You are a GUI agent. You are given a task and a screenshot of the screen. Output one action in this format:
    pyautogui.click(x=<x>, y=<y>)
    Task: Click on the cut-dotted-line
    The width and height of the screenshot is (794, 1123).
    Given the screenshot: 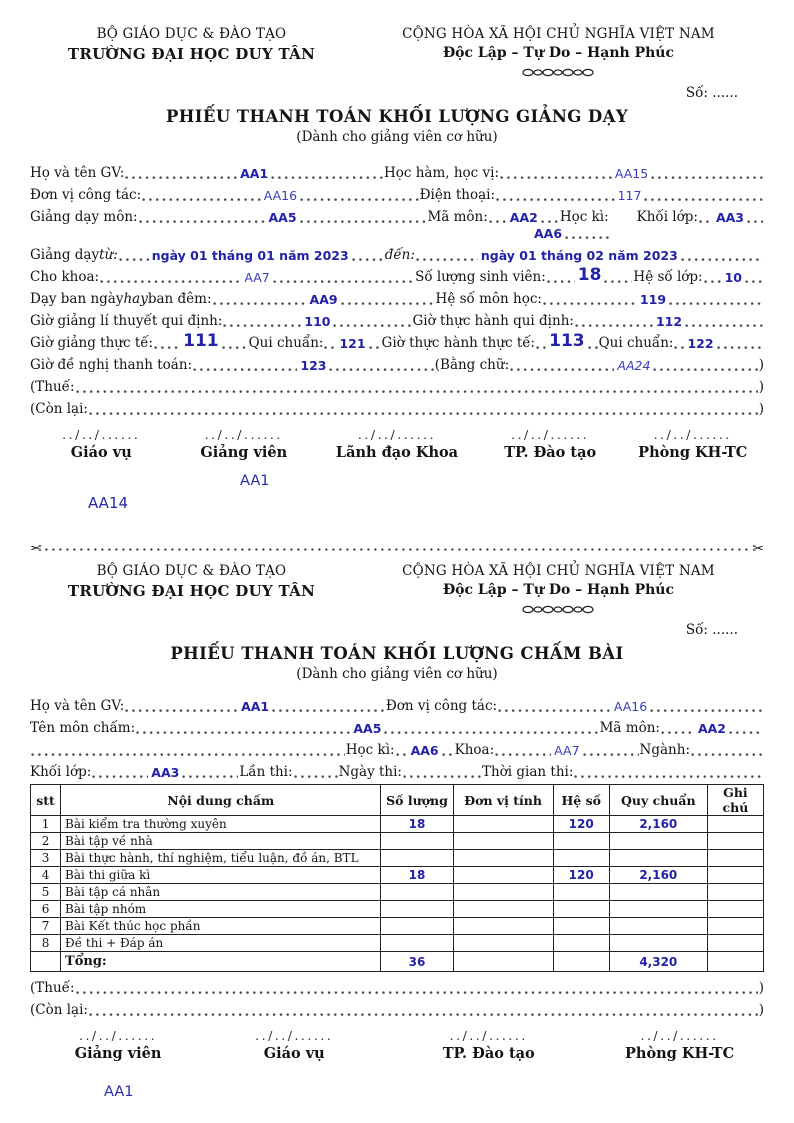 What is the action you would take?
    pyautogui.click(x=397, y=549)
    